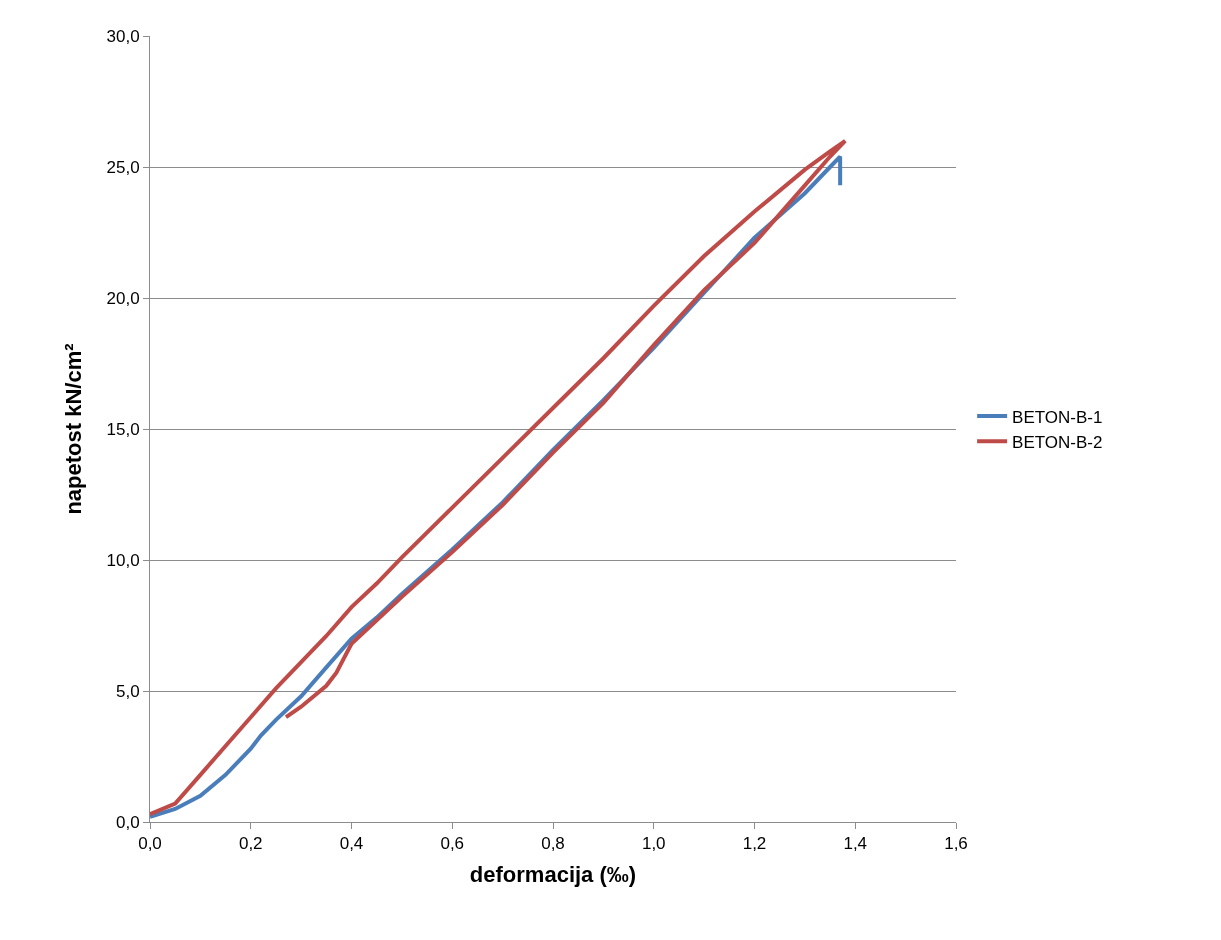 The image size is (1221, 940). Describe the element at coordinates (553, 844) in the screenshot. I see `x-tick-label: 0,8` at that location.